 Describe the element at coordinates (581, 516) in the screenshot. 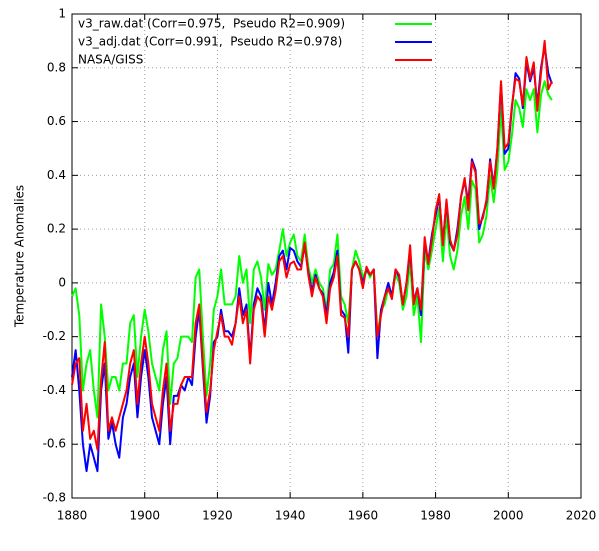

I see `x-tick-label: 2020` at that location.